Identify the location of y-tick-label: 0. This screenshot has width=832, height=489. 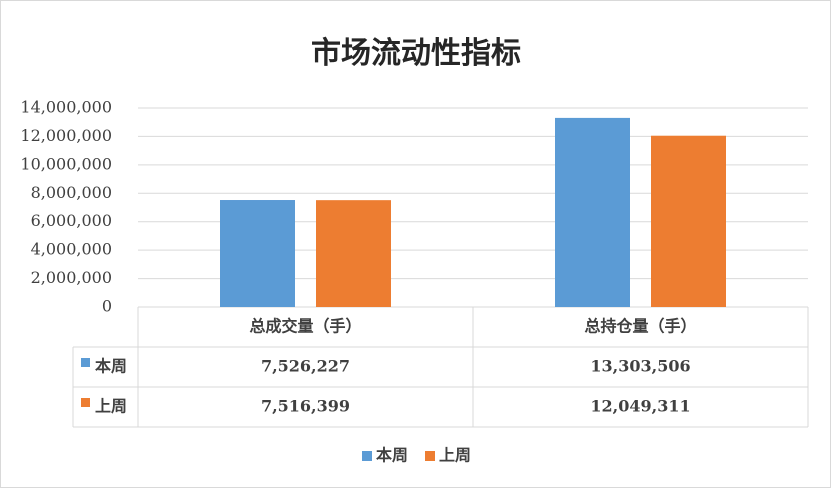
(107, 306).